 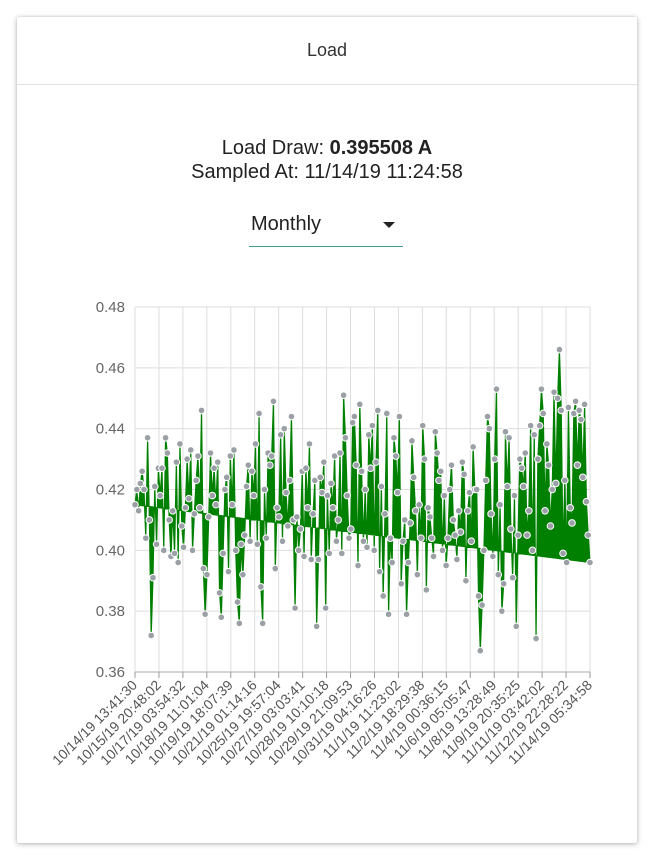 I want to click on y-tick-label: 0.44, so click(x=110, y=429).